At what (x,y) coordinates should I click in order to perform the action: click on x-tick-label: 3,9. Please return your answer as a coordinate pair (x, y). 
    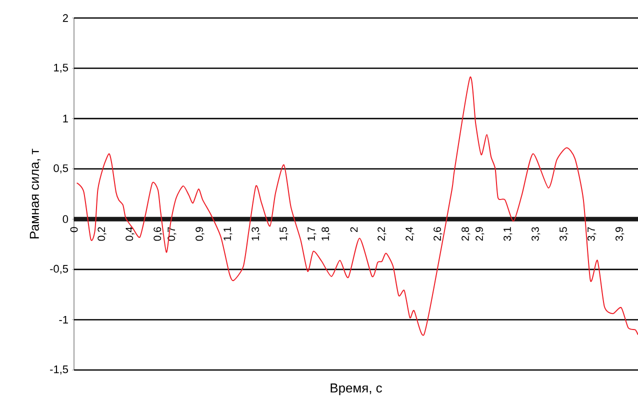
    Looking at the image, I should click on (620, 234).